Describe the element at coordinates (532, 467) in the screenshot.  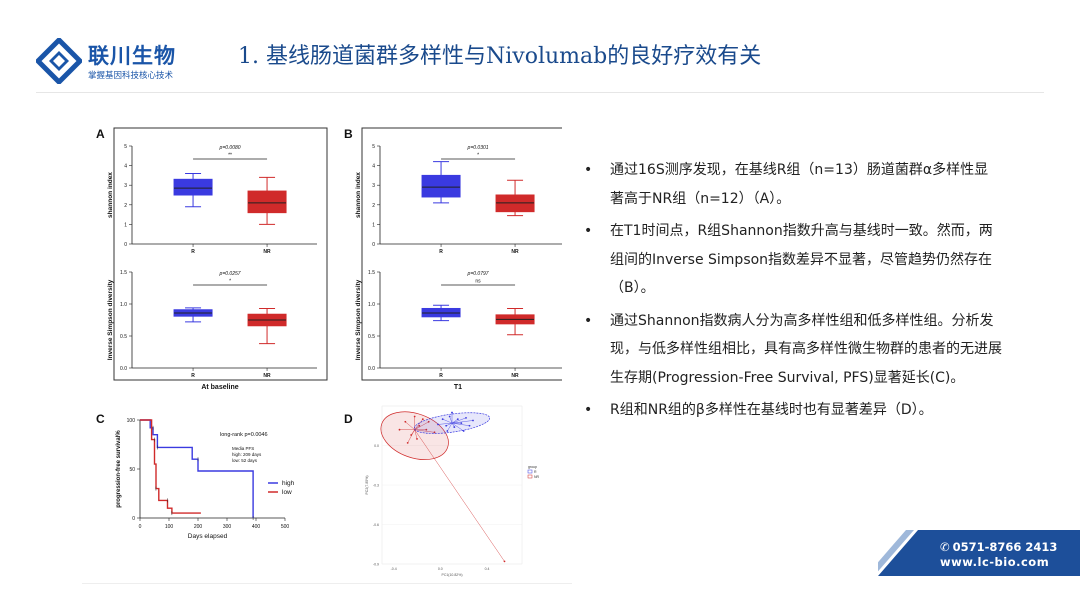
I see `pcoa-legend-title: group` at that location.